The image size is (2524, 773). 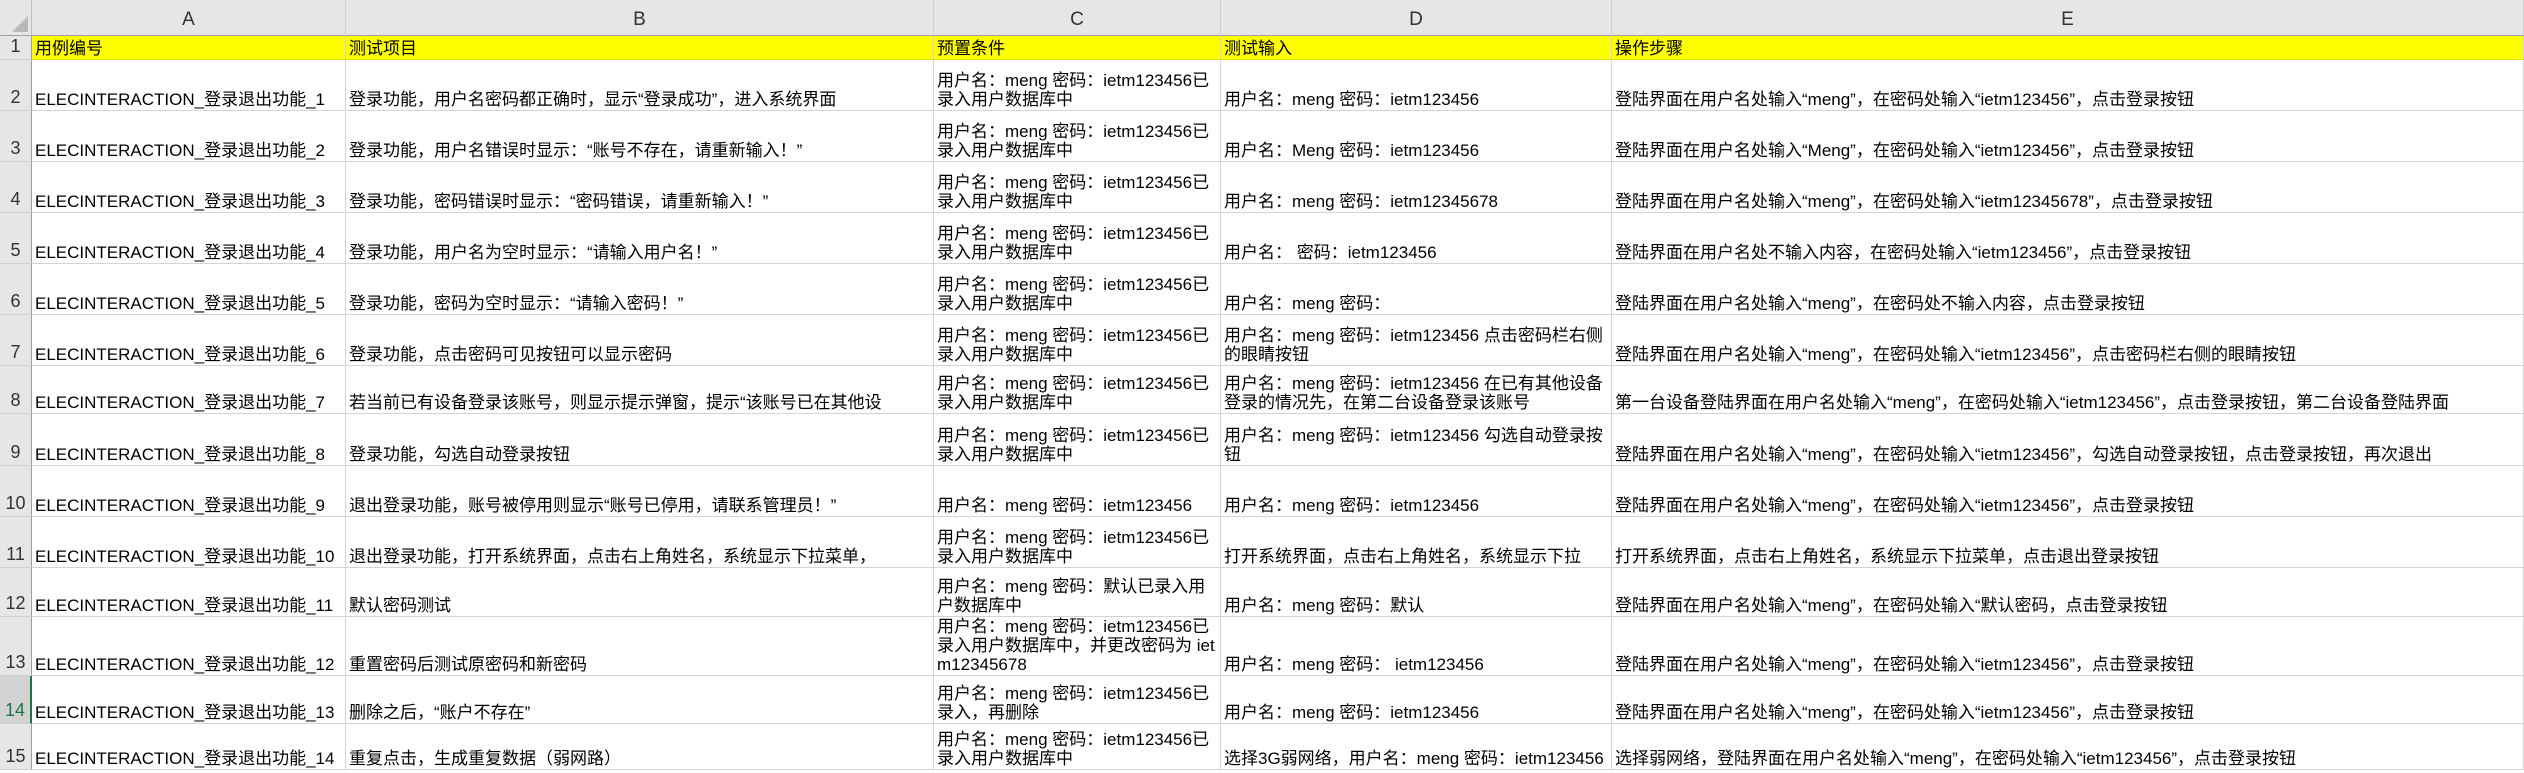 I want to click on row-header-8: 8, so click(x=16, y=390).